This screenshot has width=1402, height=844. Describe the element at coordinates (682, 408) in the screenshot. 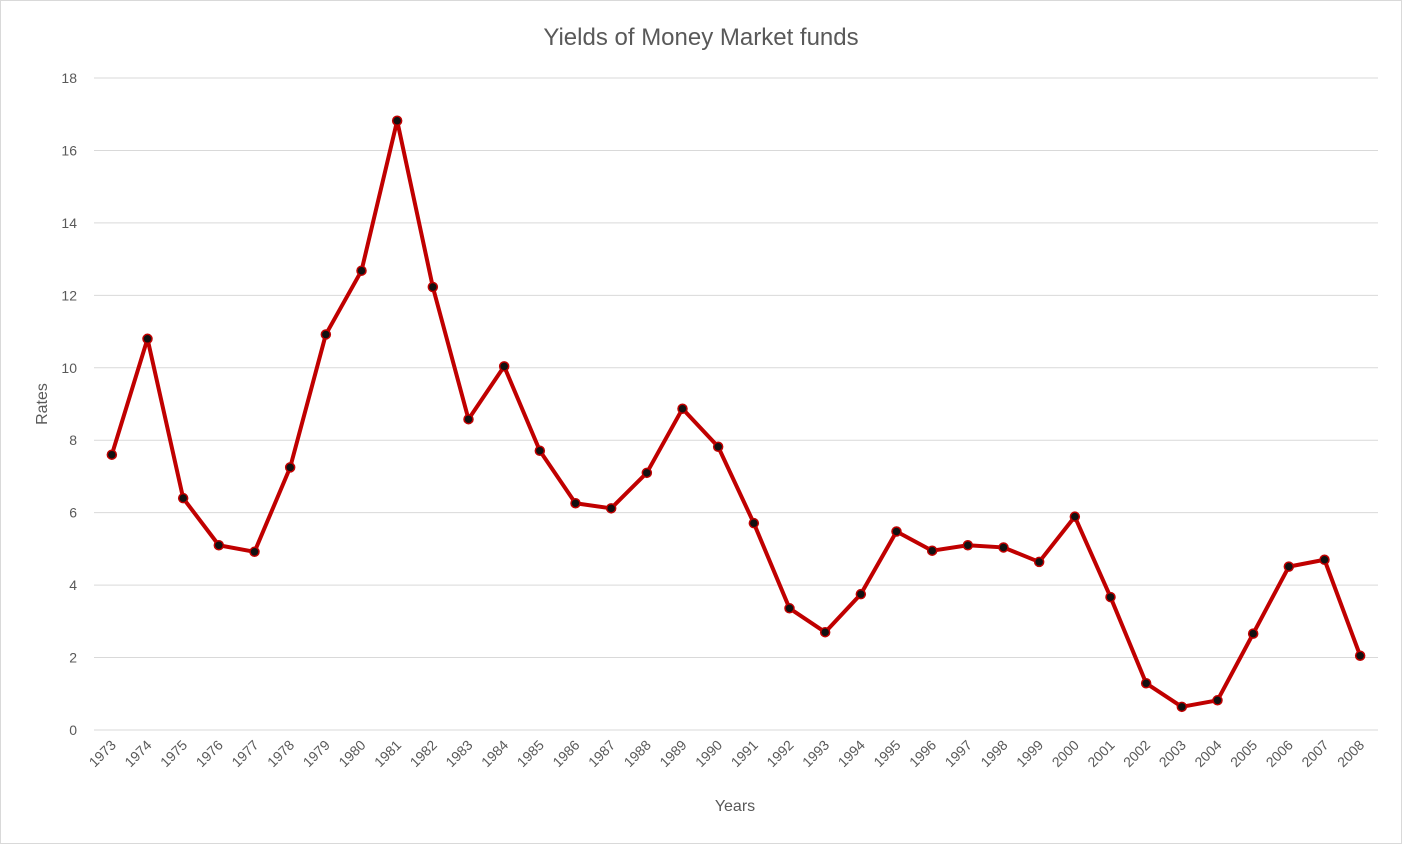

I see `data-point-1989` at that location.